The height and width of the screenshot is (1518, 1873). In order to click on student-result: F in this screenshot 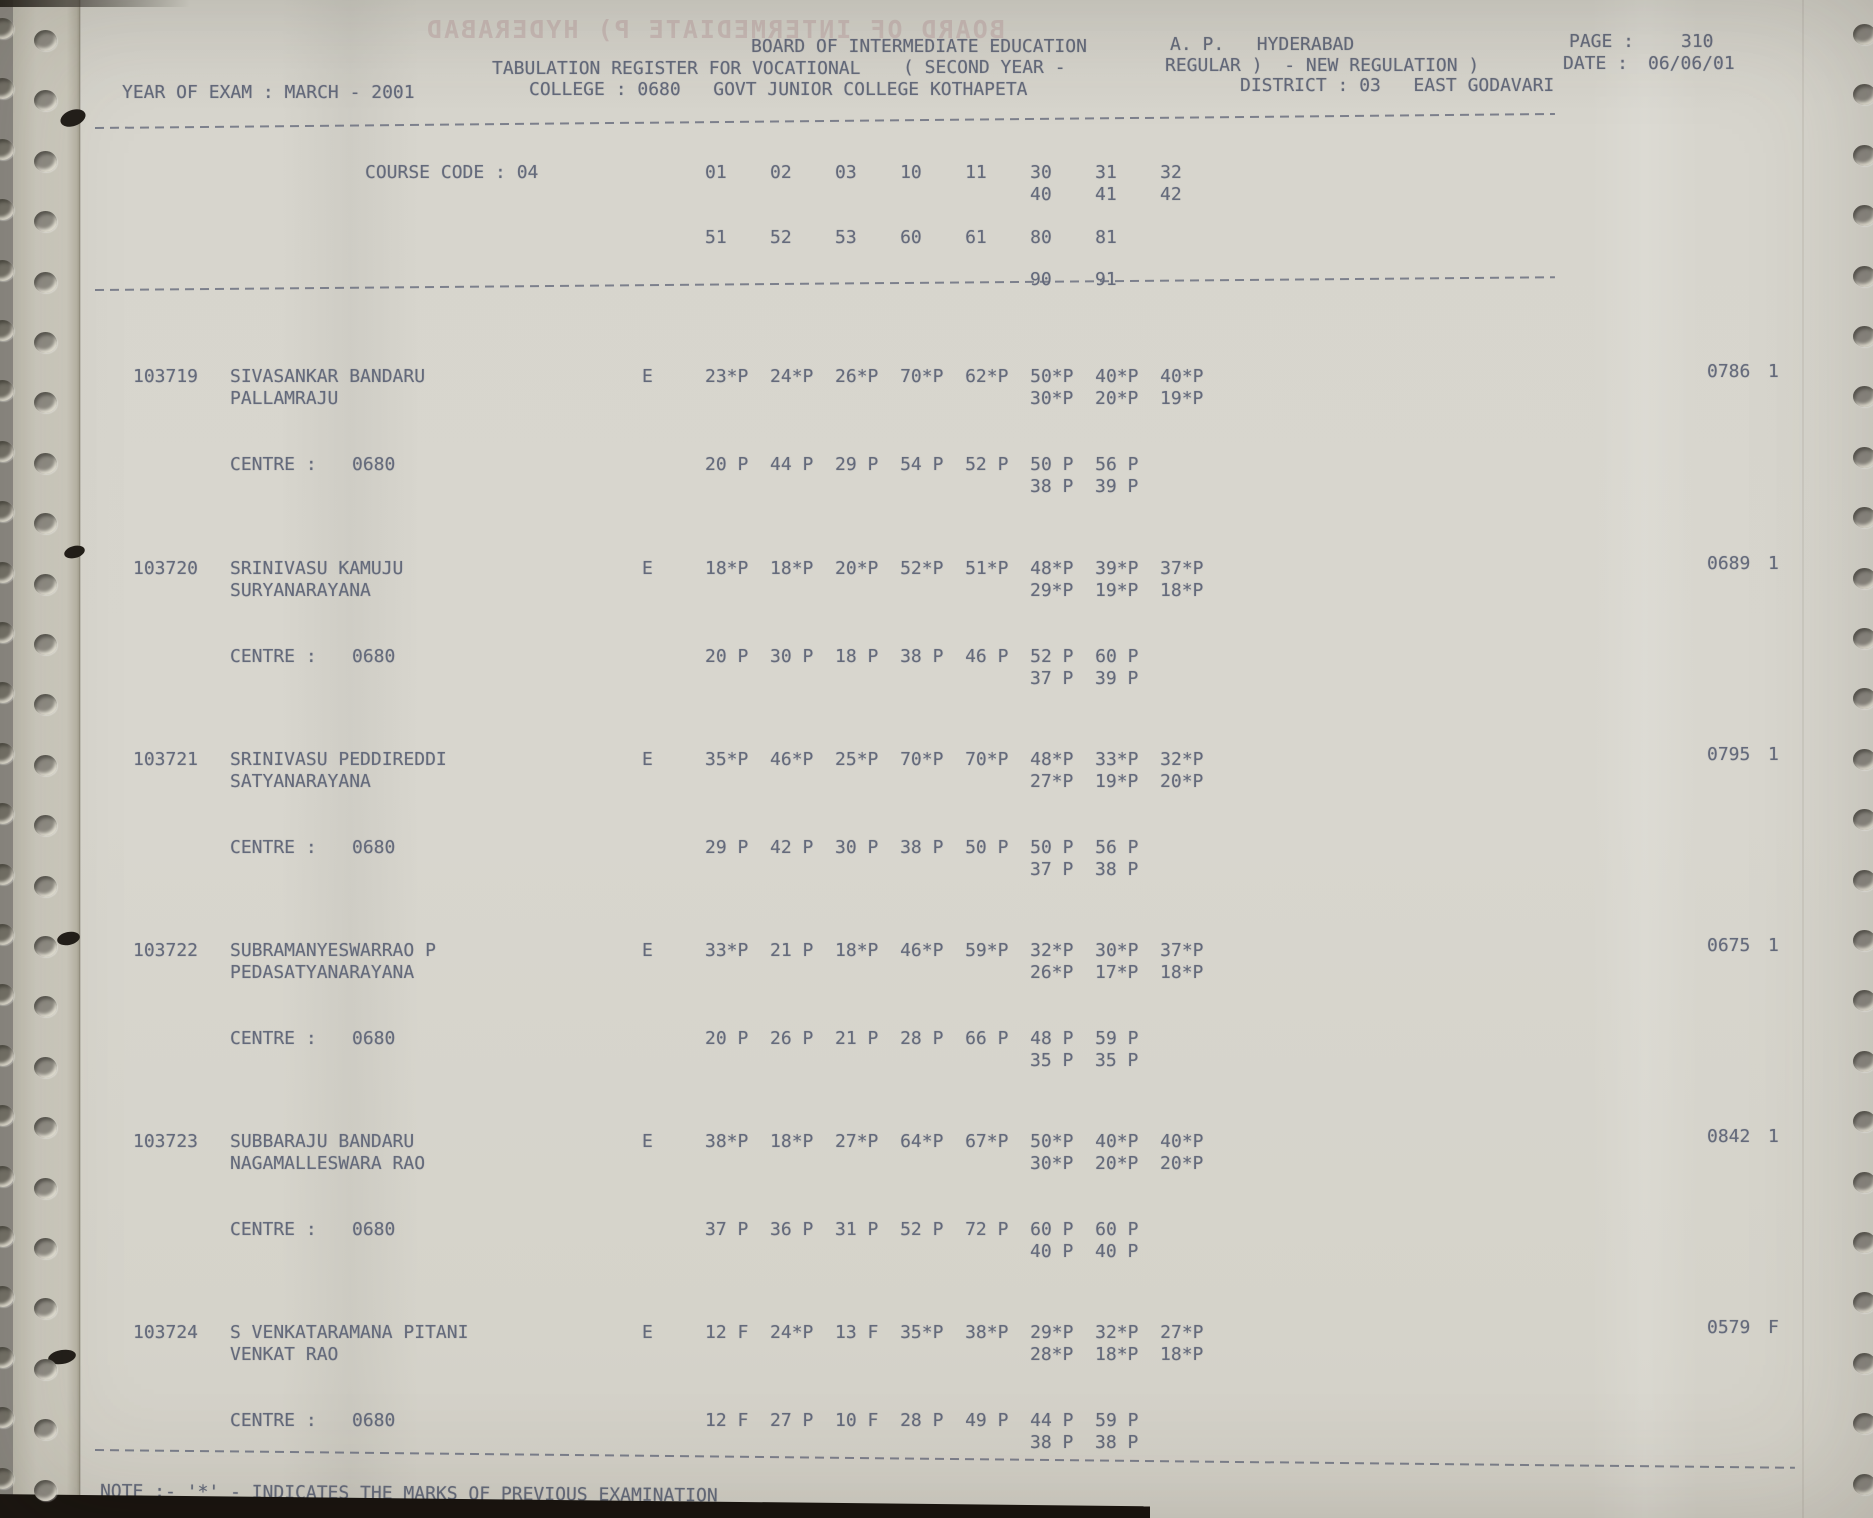, I will do `click(1773, 1327)`.